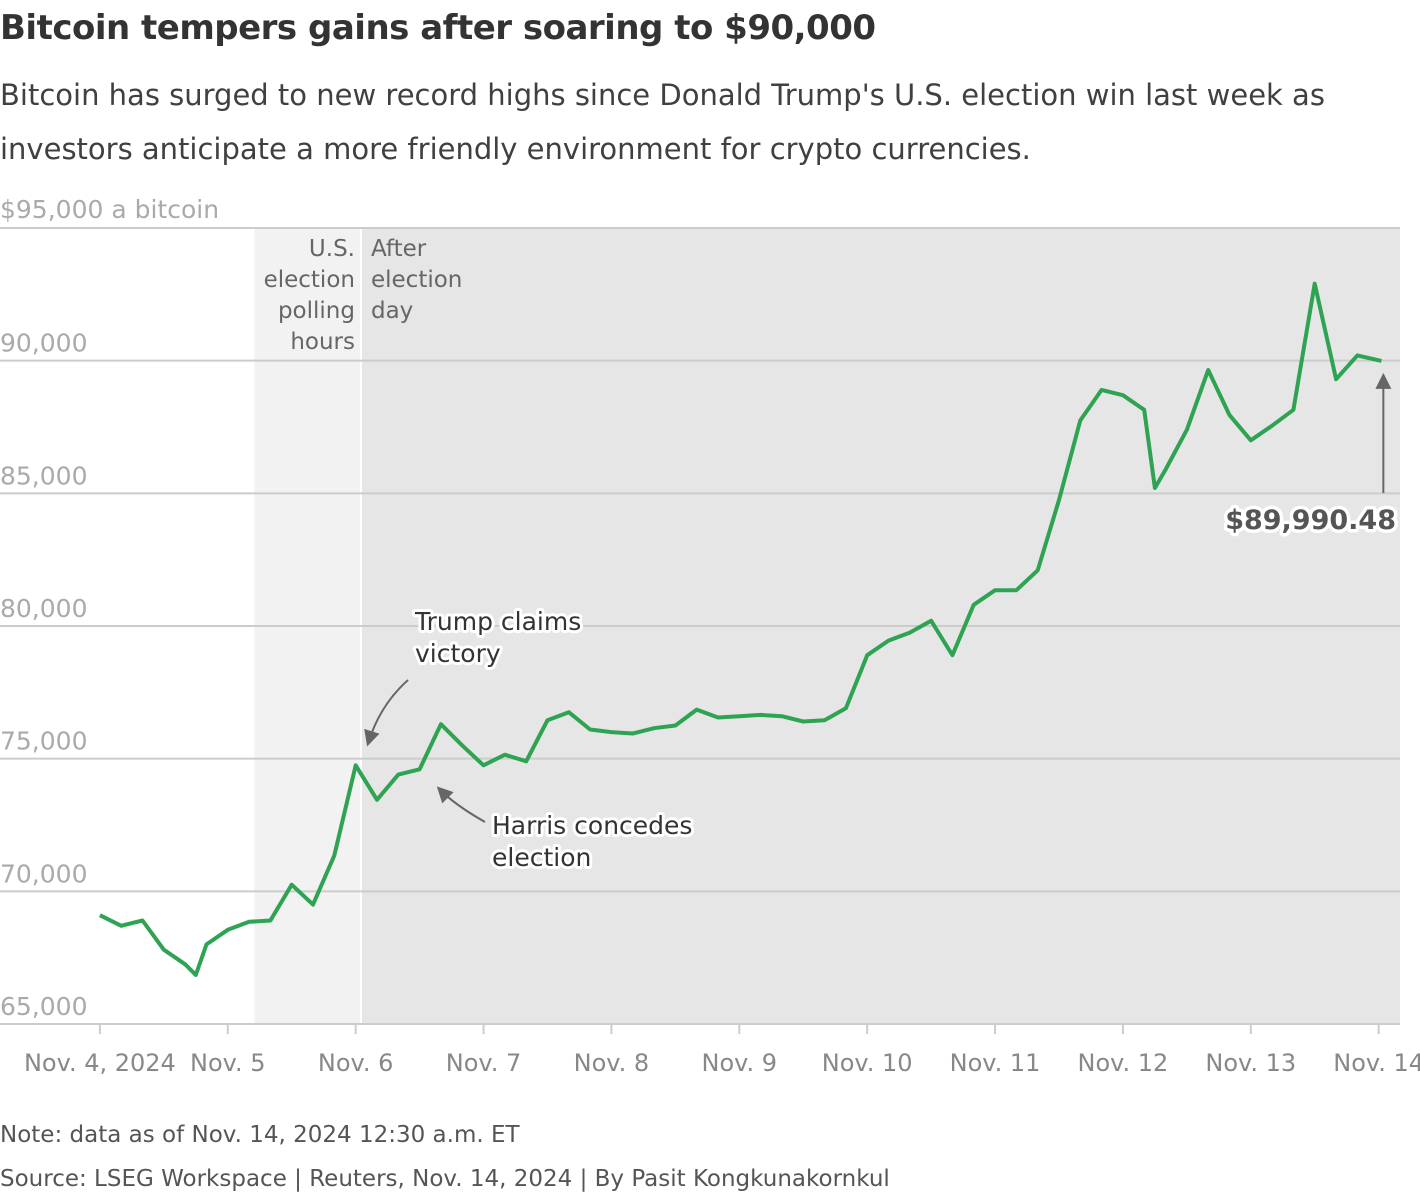 The height and width of the screenshot is (1196, 1420). I want to click on region-label-polling: election, so click(309, 280).